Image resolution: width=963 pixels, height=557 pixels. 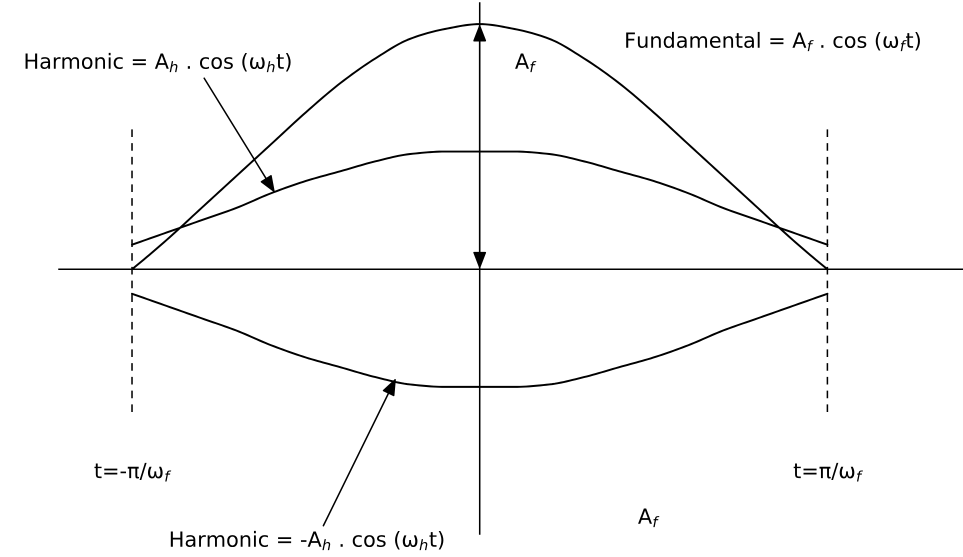 What do you see at coordinates (133, 472) in the screenshot?
I see `x-tick-label: t=-π/ω$_{f}$` at bounding box center [133, 472].